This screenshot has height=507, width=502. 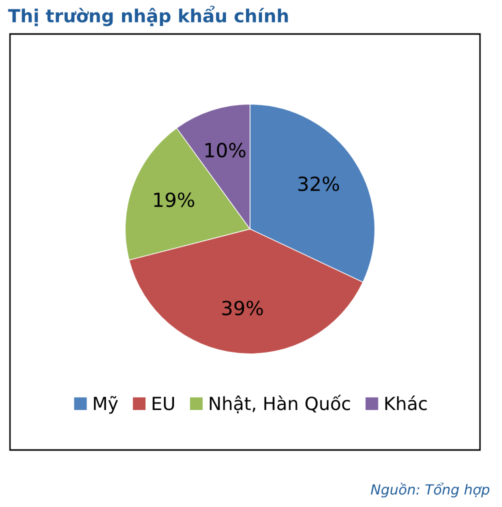 What do you see at coordinates (280, 404) in the screenshot?
I see `legend-label: Nhật, Hàn Quốc` at bounding box center [280, 404].